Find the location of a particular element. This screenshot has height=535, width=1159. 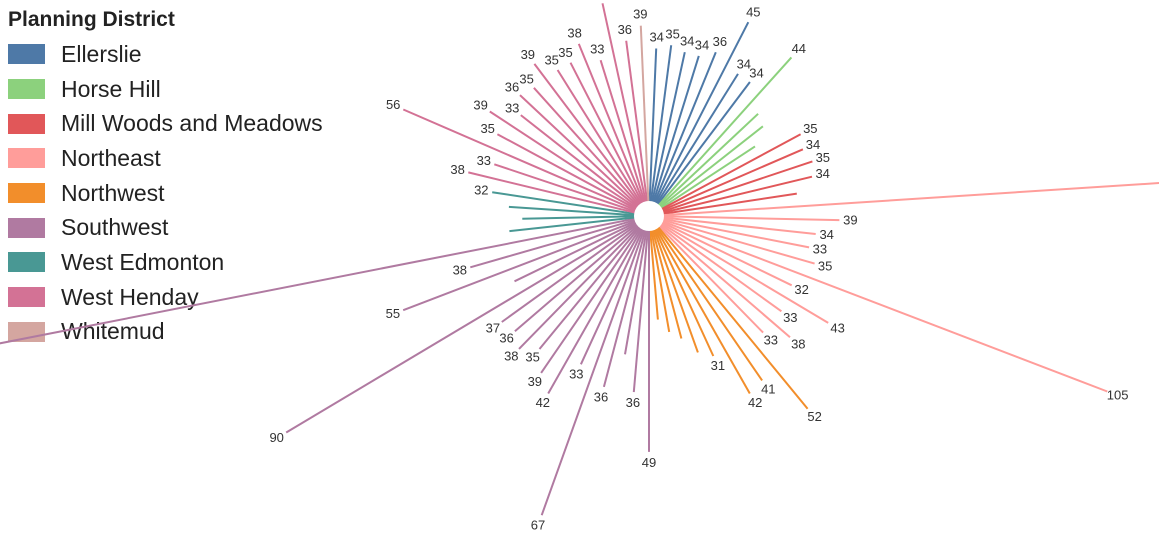

legend-item: Northwest is located at coordinates (165, 193).